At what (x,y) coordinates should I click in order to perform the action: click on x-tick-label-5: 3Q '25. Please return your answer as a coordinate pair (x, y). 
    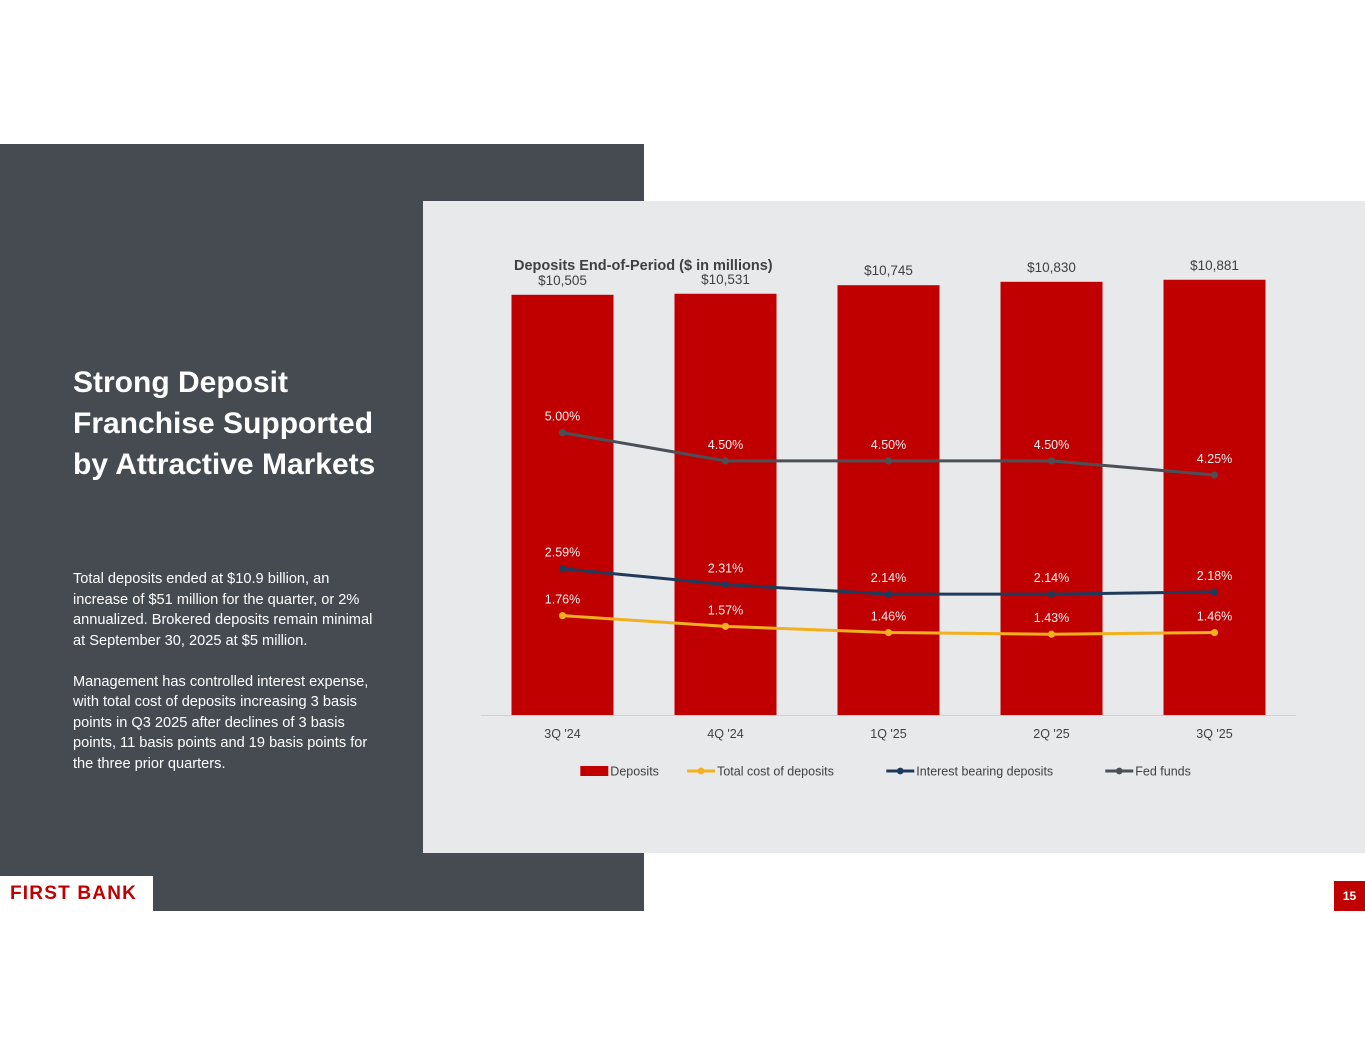
    Looking at the image, I should click on (1214, 734).